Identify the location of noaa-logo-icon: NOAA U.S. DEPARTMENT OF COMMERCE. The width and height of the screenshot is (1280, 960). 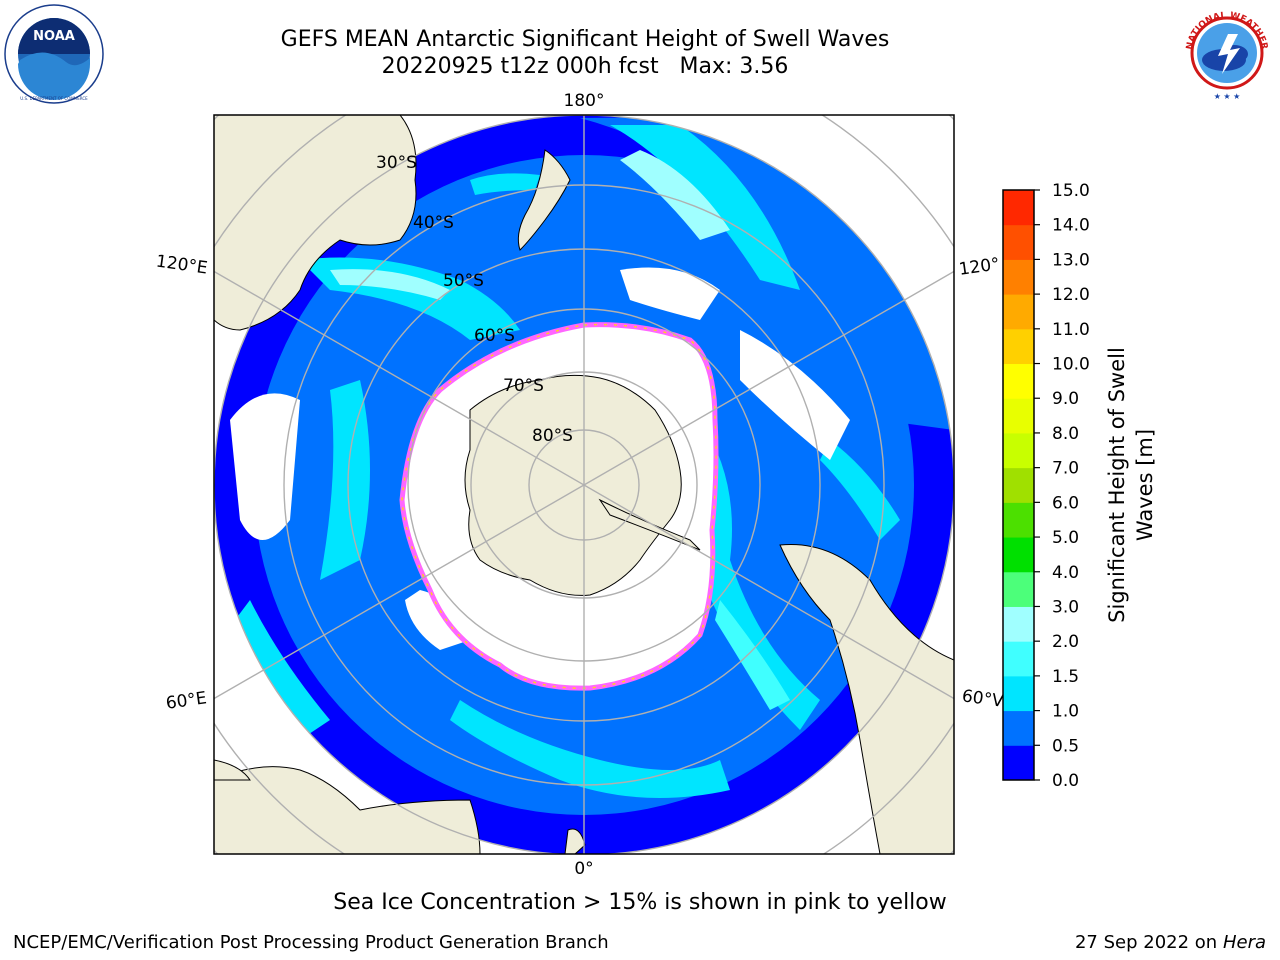
(54, 54).